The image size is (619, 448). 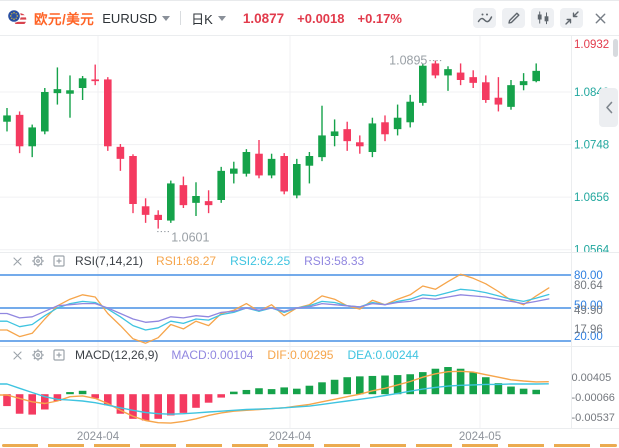 What do you see at coordinates (615, 48) in the screenshot?
I see `vertical-scrollbar-thumb` at bounding box center [615, 48].